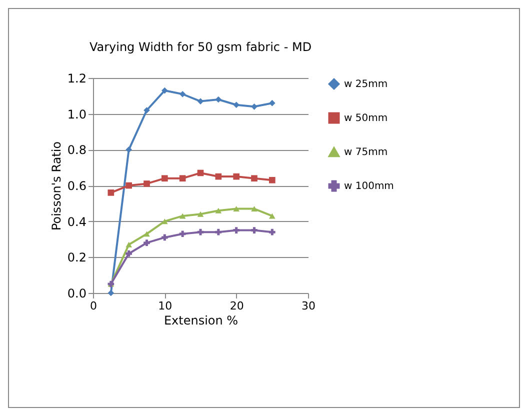  I want to click on x-tick-label: 10, so click(165, 306).